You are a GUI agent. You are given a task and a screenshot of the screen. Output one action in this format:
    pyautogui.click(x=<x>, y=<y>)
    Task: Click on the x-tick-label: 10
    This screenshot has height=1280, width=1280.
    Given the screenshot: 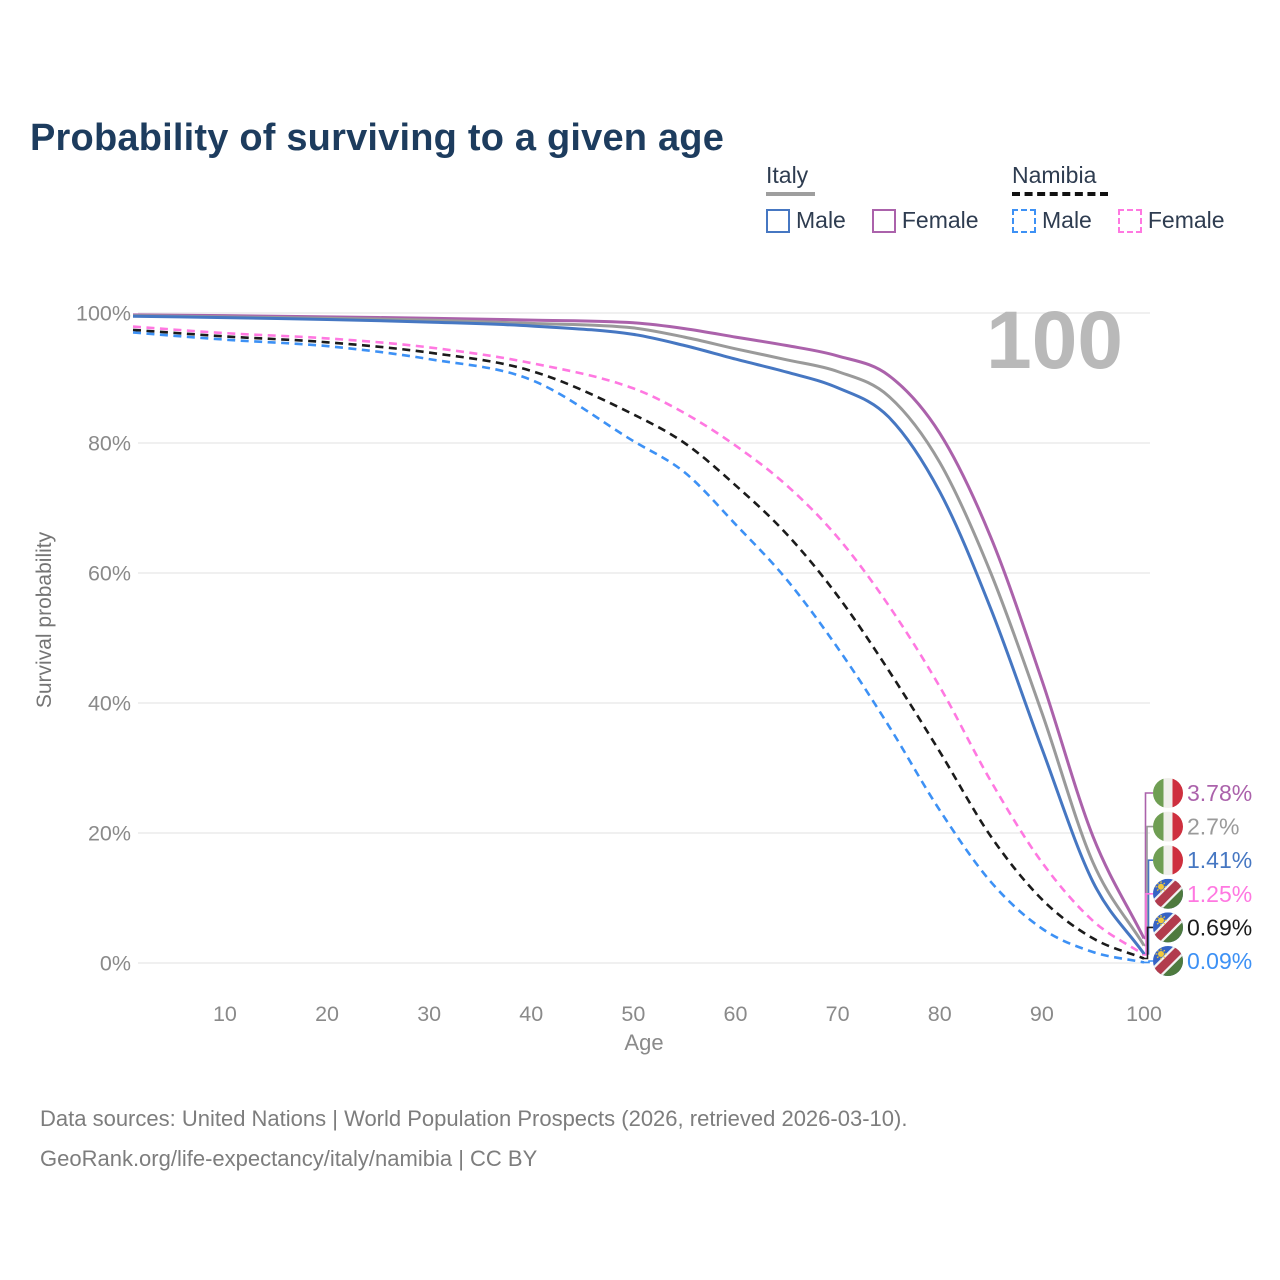 What is the action you would take?
    pyautogui.click(x=225, y=1014)
    